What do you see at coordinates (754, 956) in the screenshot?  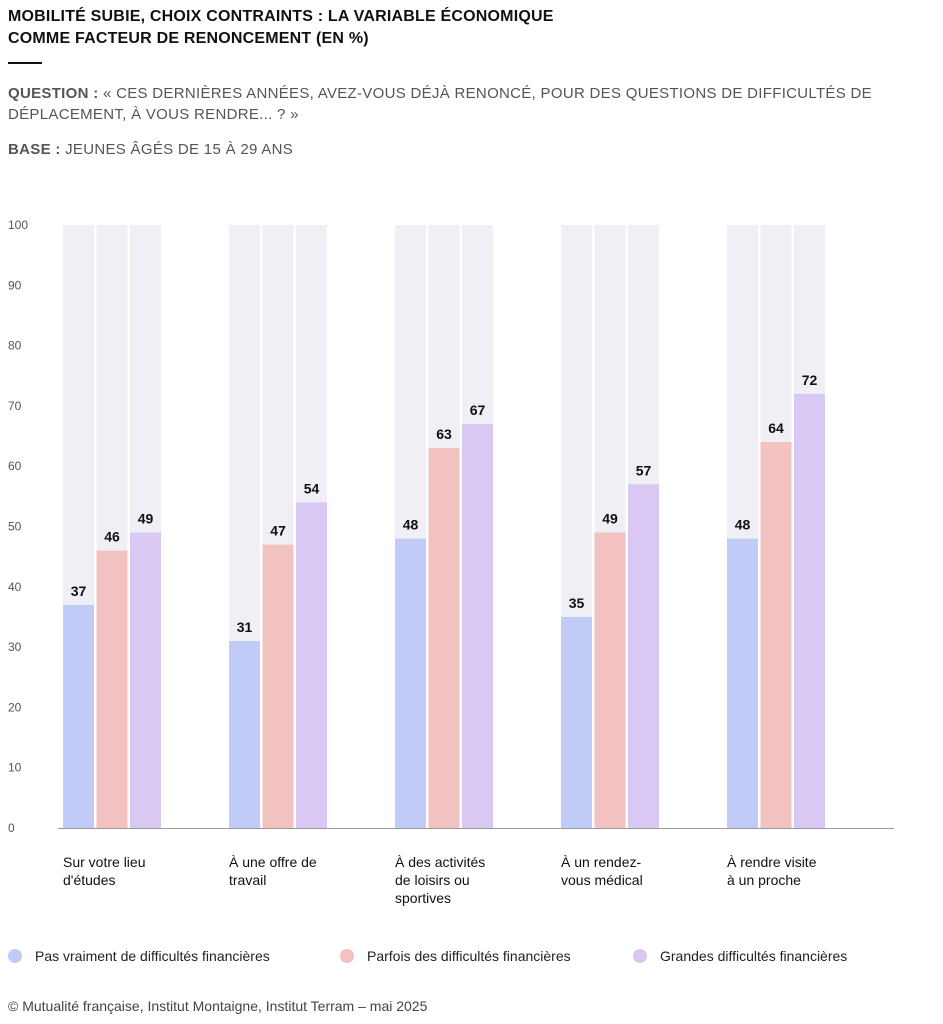 I see `legend-label-series-3: Grandes difficultés financières` at bounding box center [754, 956].